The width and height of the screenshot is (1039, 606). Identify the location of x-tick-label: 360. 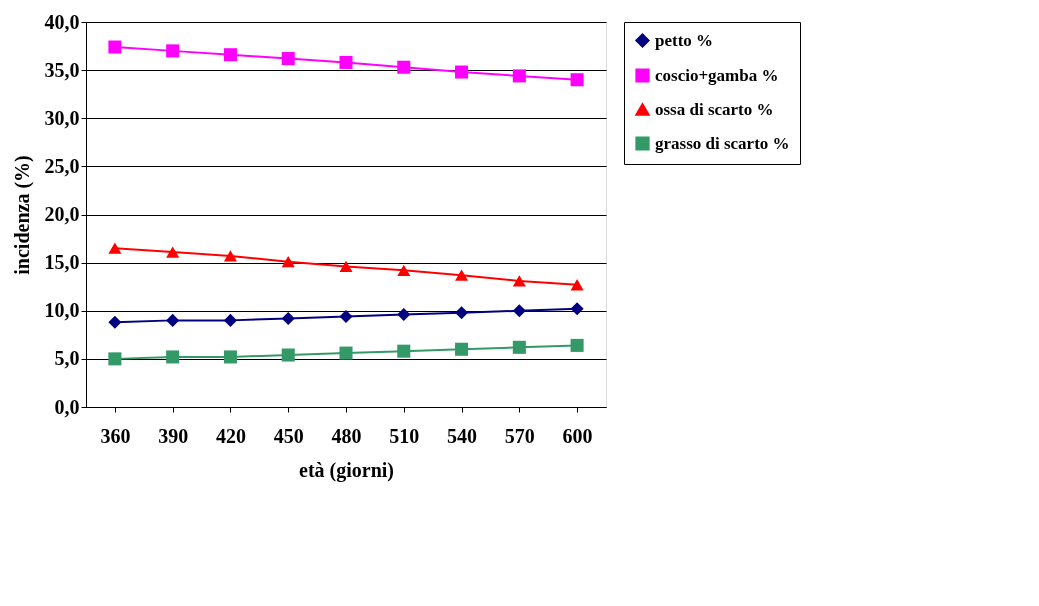
(115, 435).